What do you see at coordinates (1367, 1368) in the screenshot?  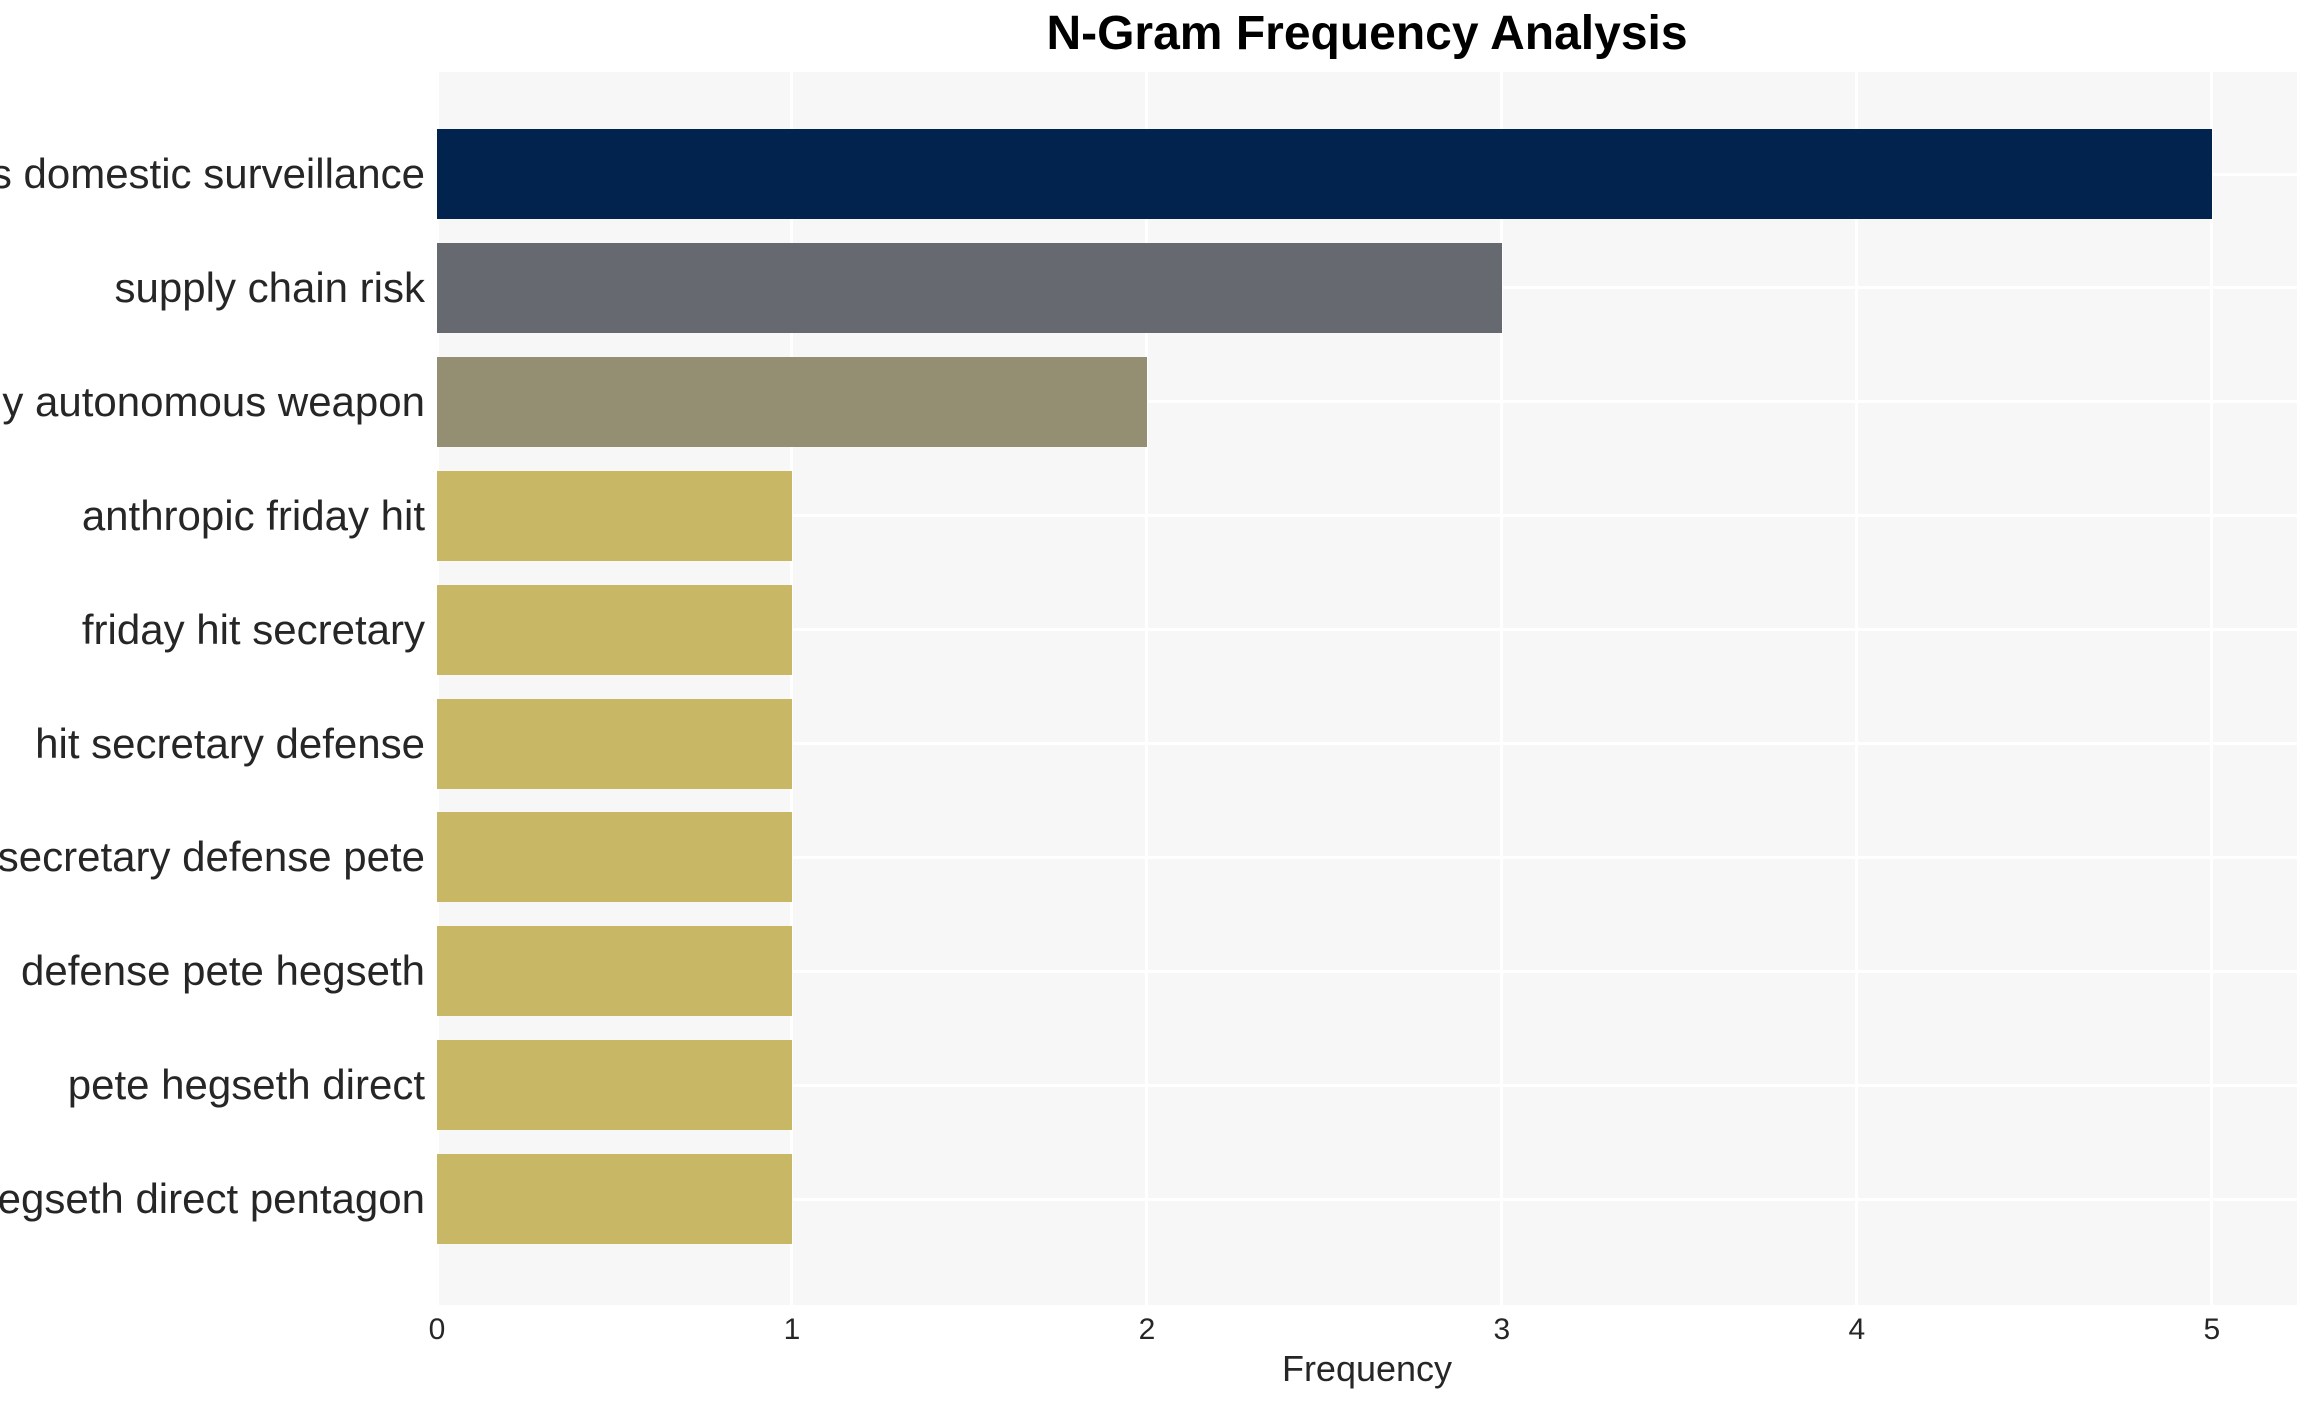 I see `x-axis-title: Frequency` at bounding box center [1367, 1368].